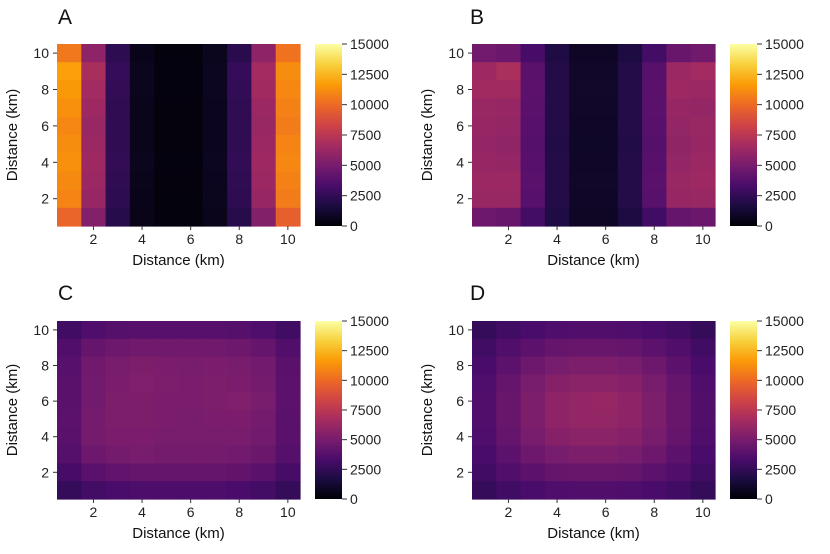  I want to click on y-tick-label: 6, so click(460, 126).